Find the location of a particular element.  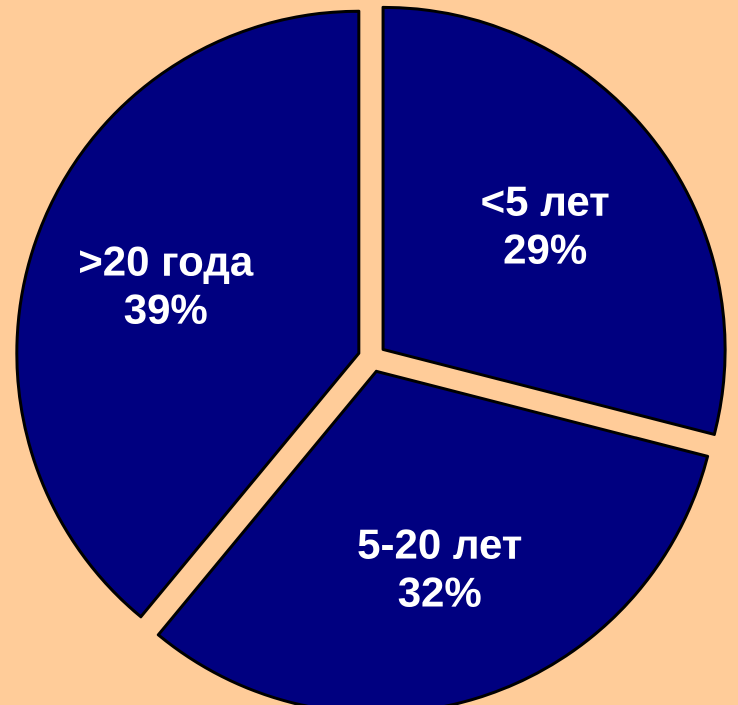

slice-label: 5-20 лет 32% is located at coordinates (439, 567).